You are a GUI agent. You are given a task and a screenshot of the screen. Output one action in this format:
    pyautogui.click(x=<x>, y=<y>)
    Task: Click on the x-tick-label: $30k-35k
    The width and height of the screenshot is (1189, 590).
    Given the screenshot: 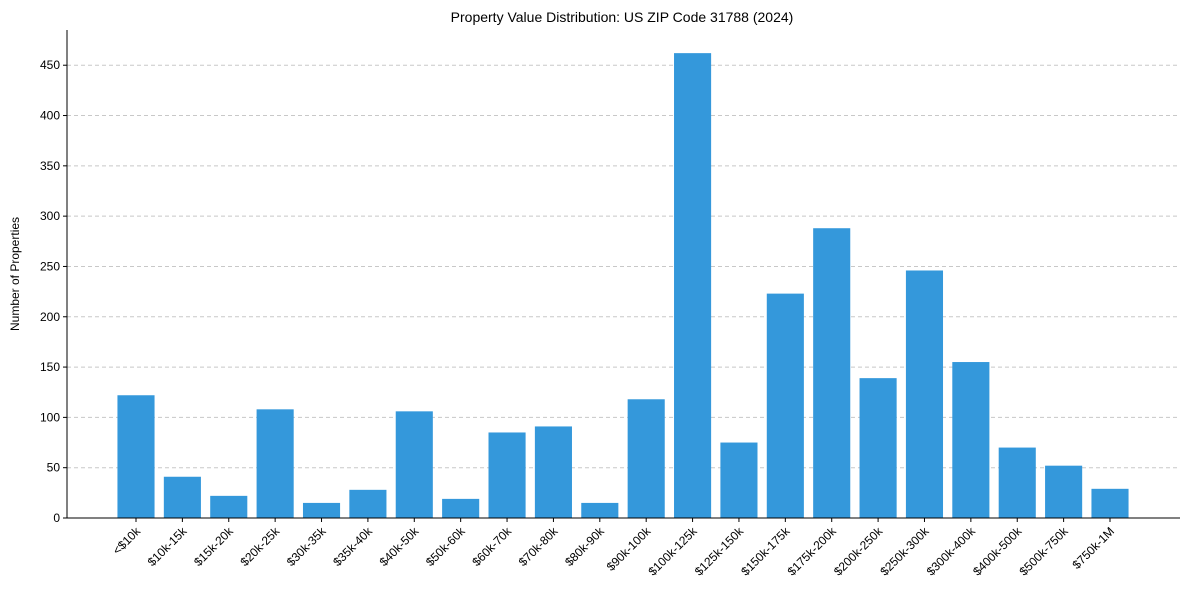 What is the action you would take?
    pyautogui.click(x=307, y=547)
    